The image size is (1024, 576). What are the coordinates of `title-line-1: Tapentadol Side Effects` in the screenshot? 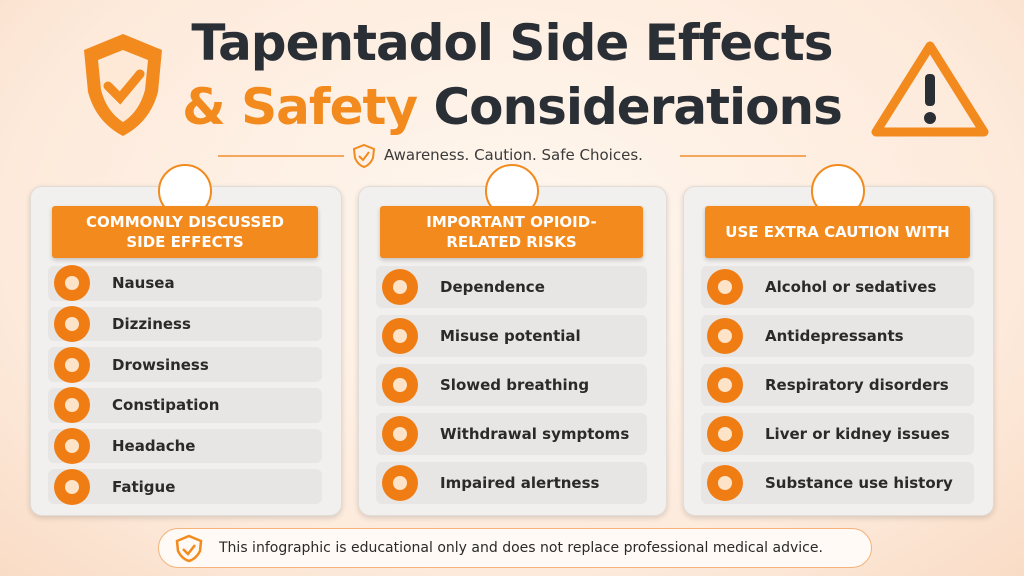 It's located at (512, 43).